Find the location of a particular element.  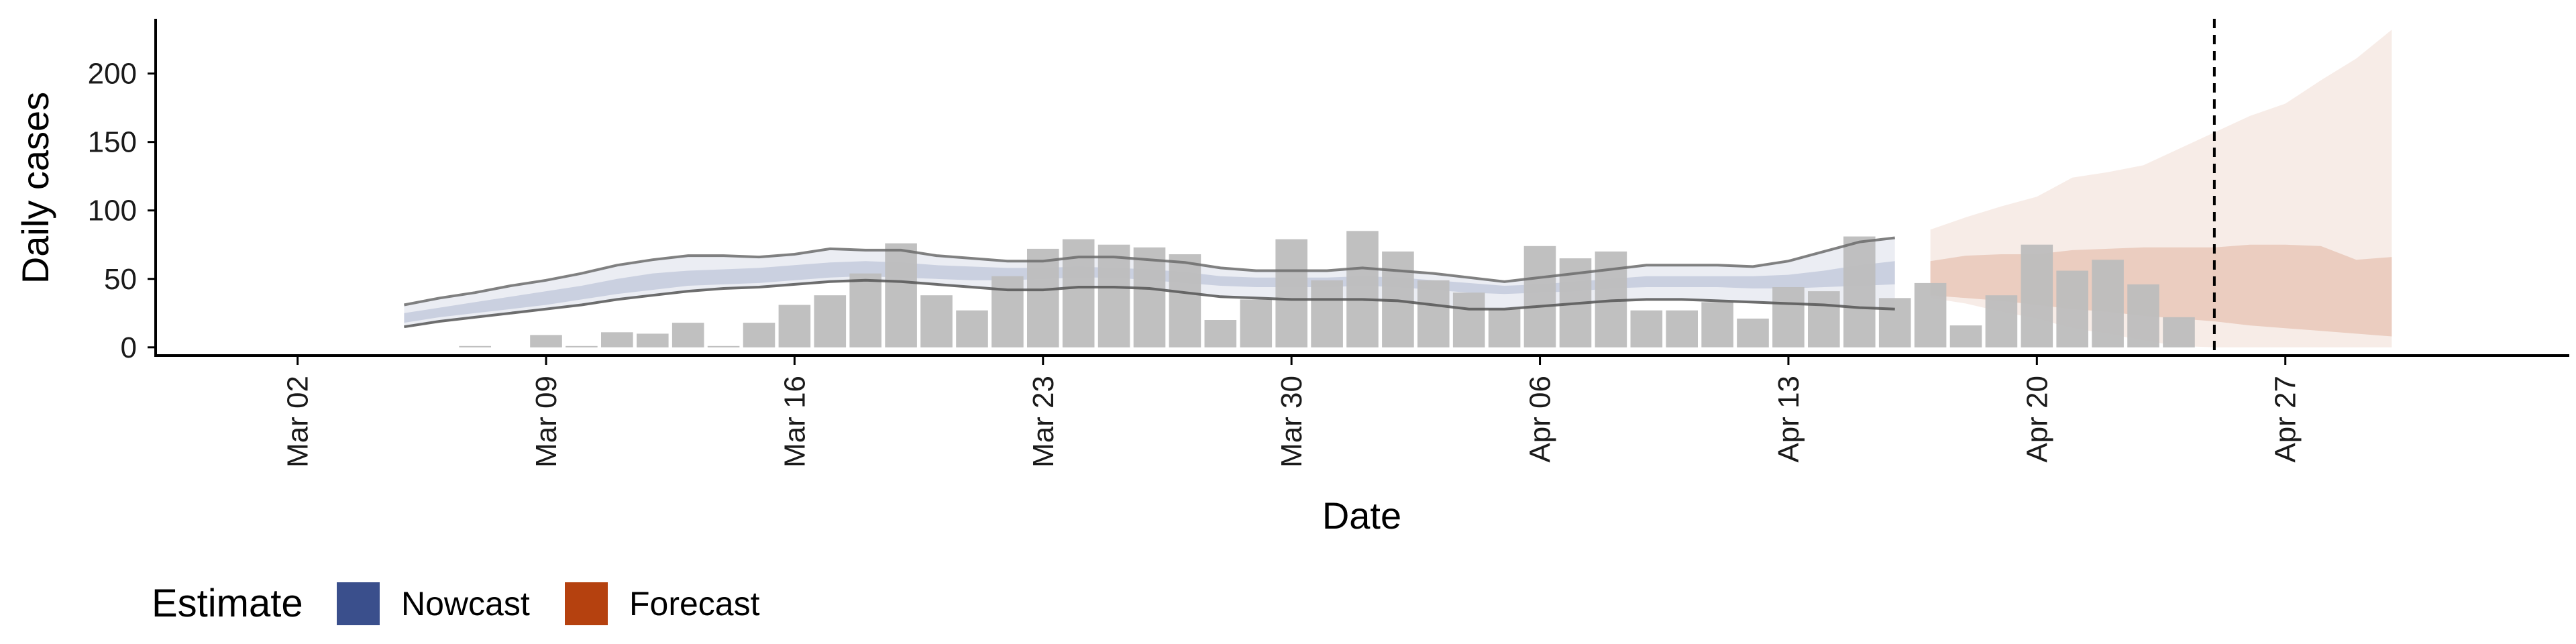

legend-label-nowcast: Nowcast is located at coordinates (465, 604).